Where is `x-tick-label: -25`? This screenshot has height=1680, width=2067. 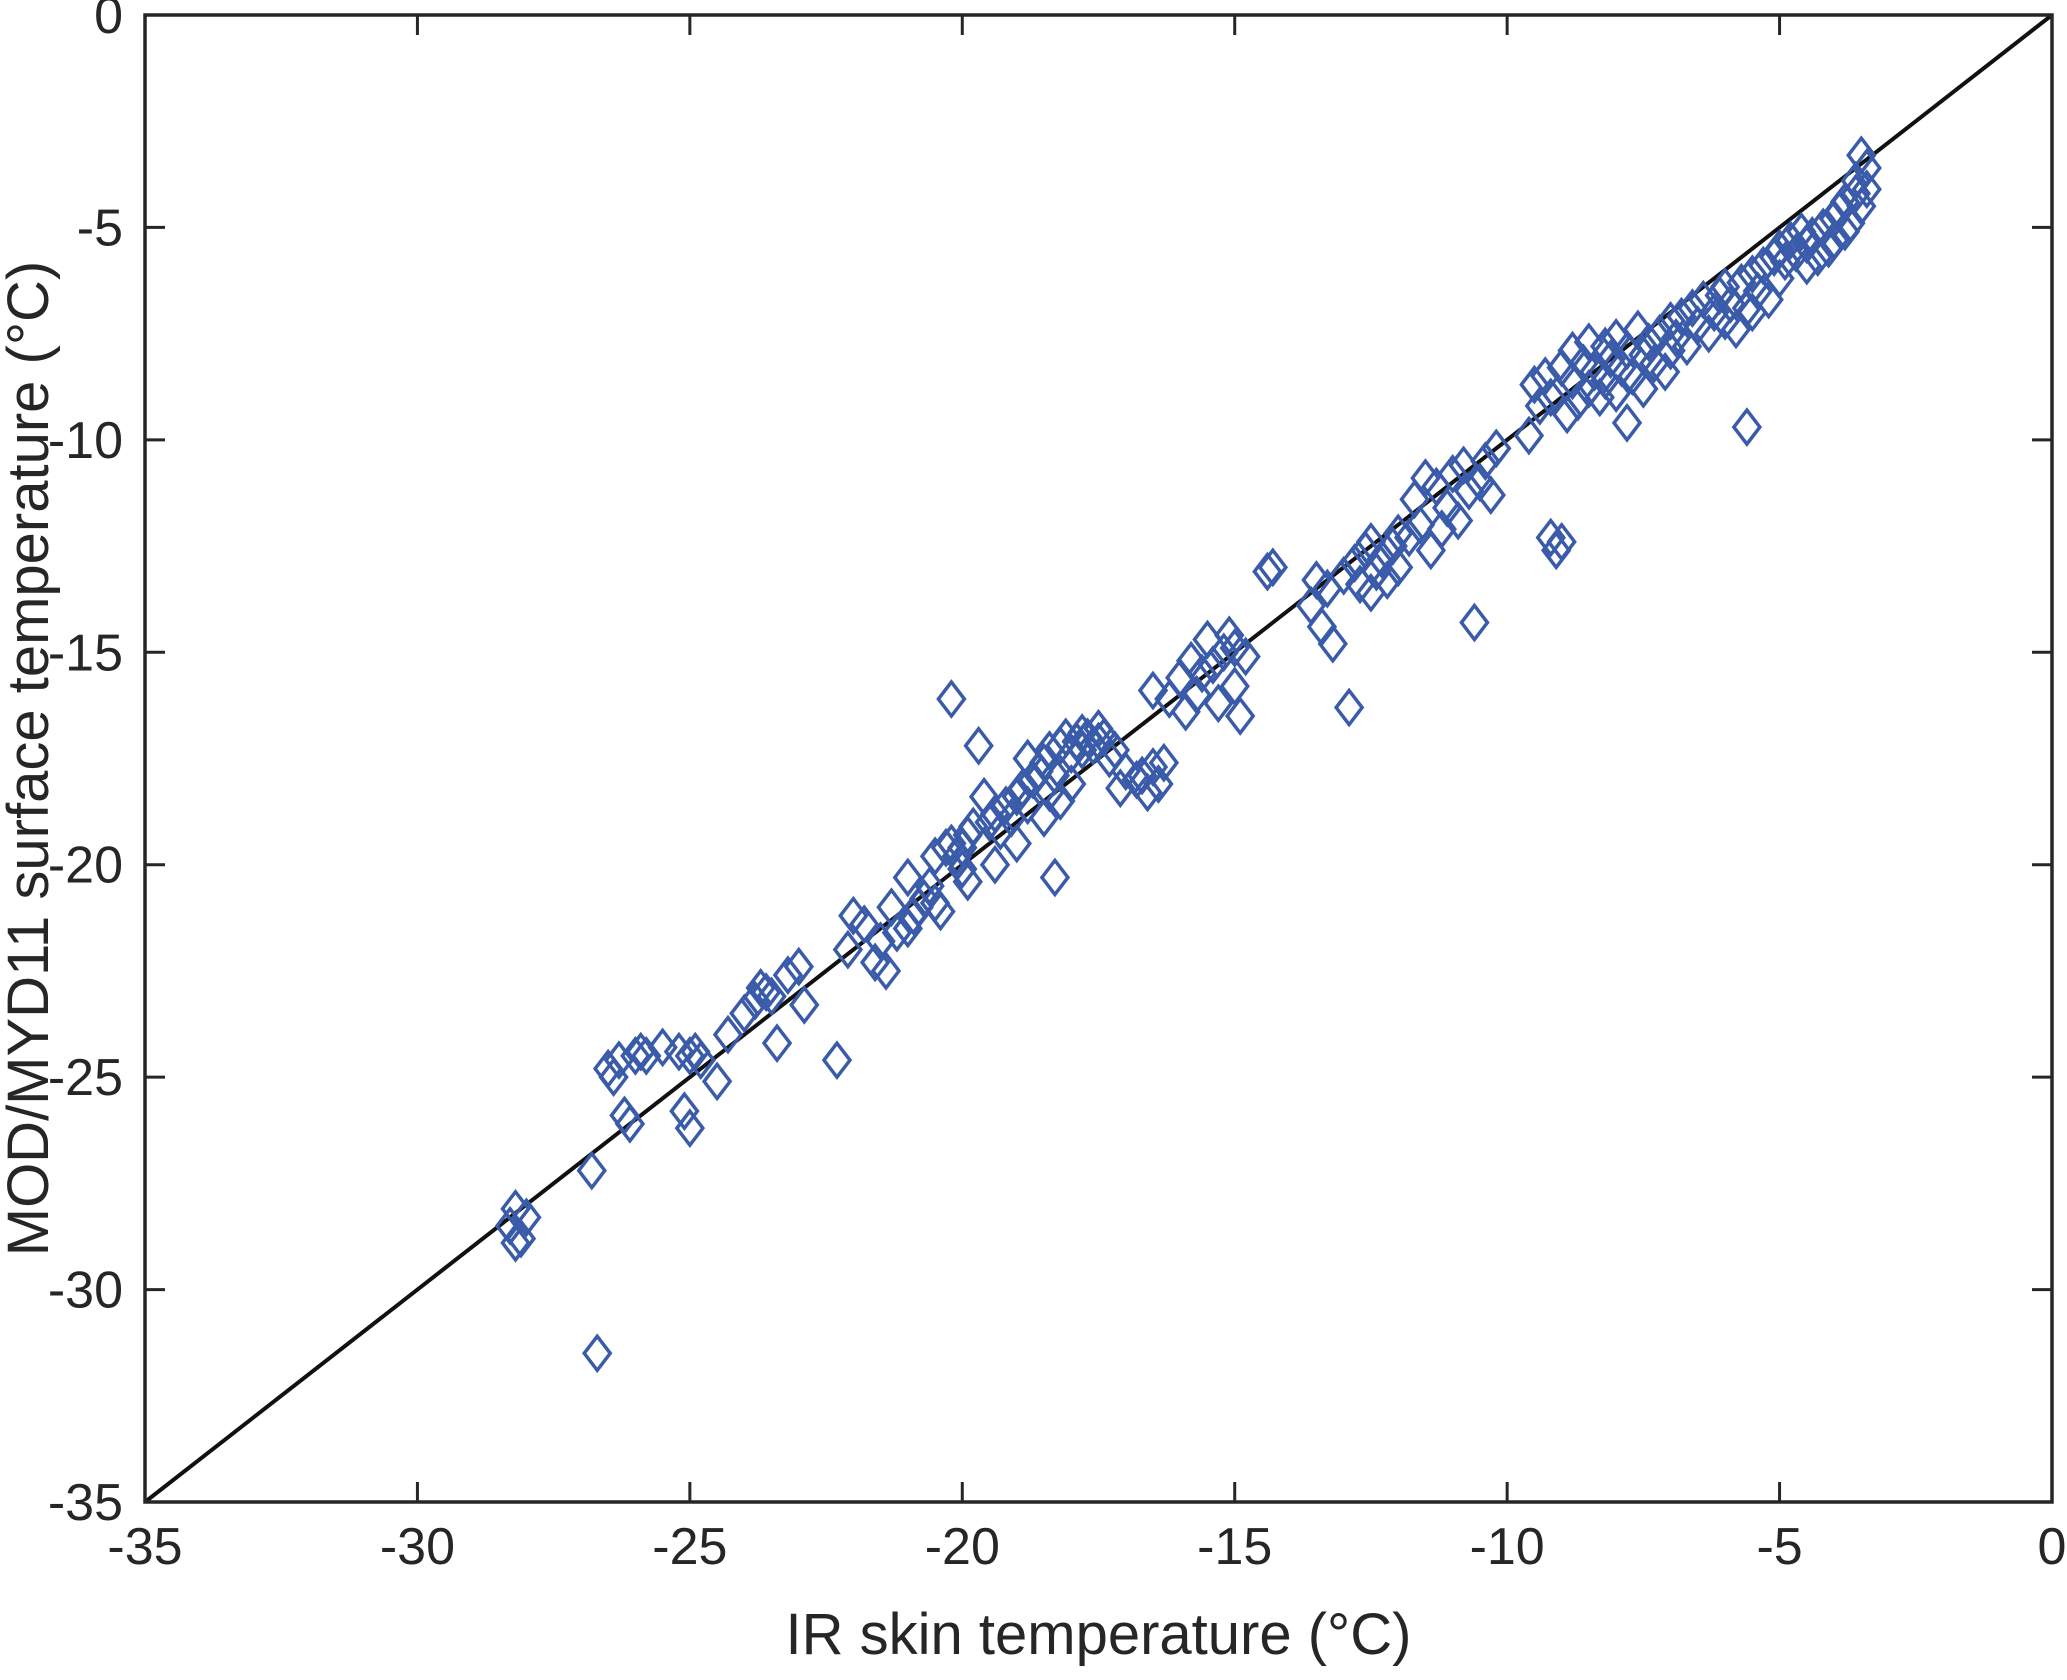 x-tick-label: -25 is located at coordinates (689, 1547).